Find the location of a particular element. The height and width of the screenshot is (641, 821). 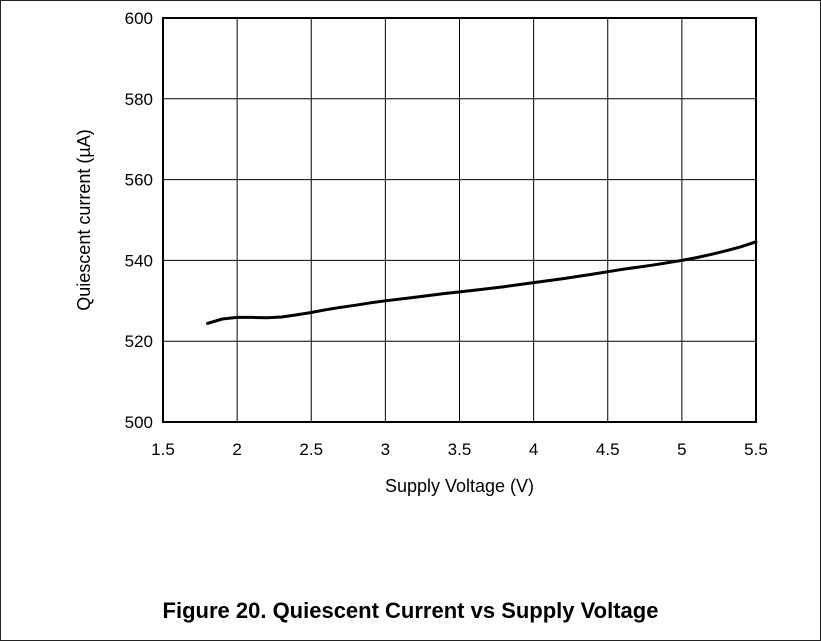

y-tick-label: 580 is located at coordinates (139, 99).